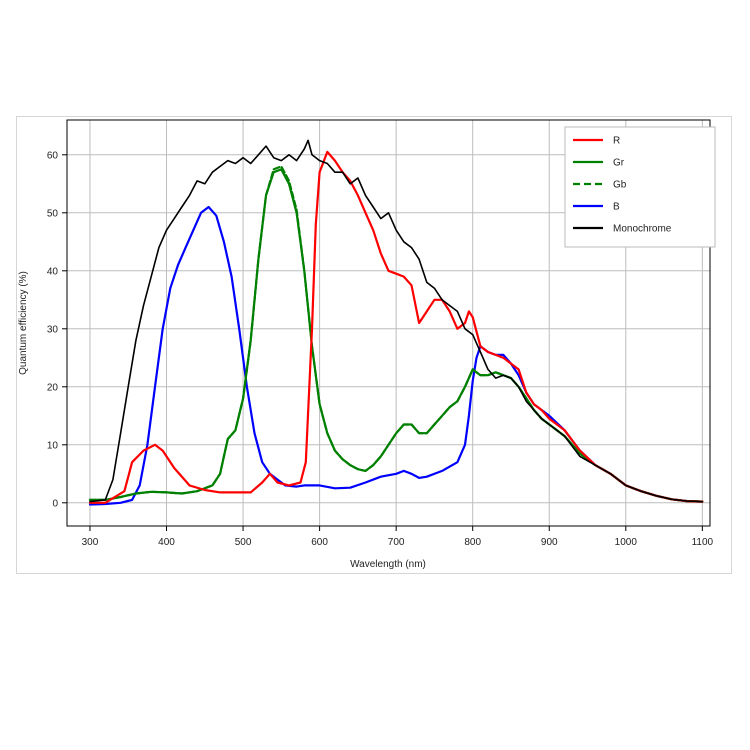 The image size is (750, 750). Describe the element at coordinates (703, 542) in the screenshot. I see `x-tick-label: 1100` at that location.